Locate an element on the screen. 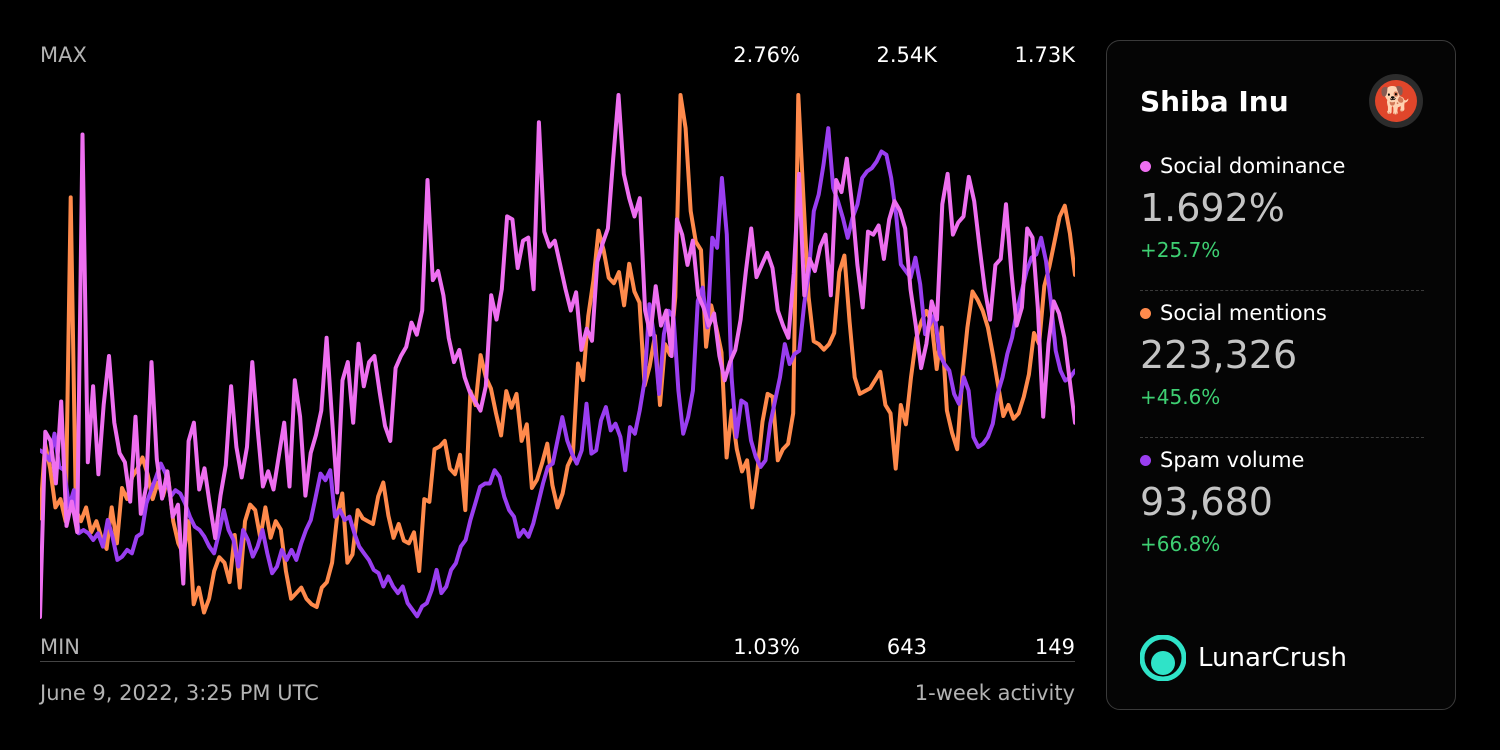 The width and height of the screenshot is (1500, 750). metric-spam-volume: Spam volume 93,680 +66.8% is located at coordinates (1282, 502).